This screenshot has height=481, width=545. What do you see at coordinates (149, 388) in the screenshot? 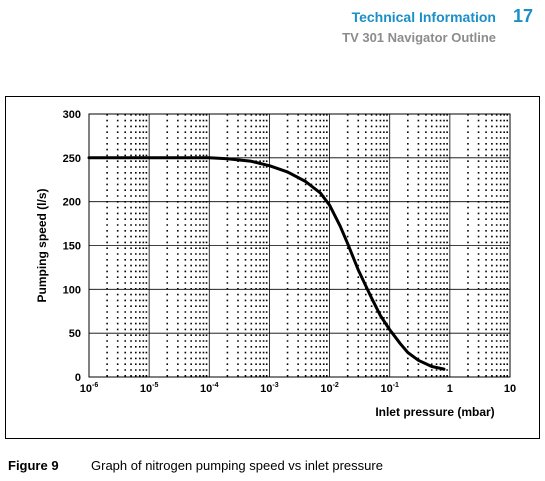
I see `x-tick-label: 10⁻⁵` at bounding box center [149, 388].